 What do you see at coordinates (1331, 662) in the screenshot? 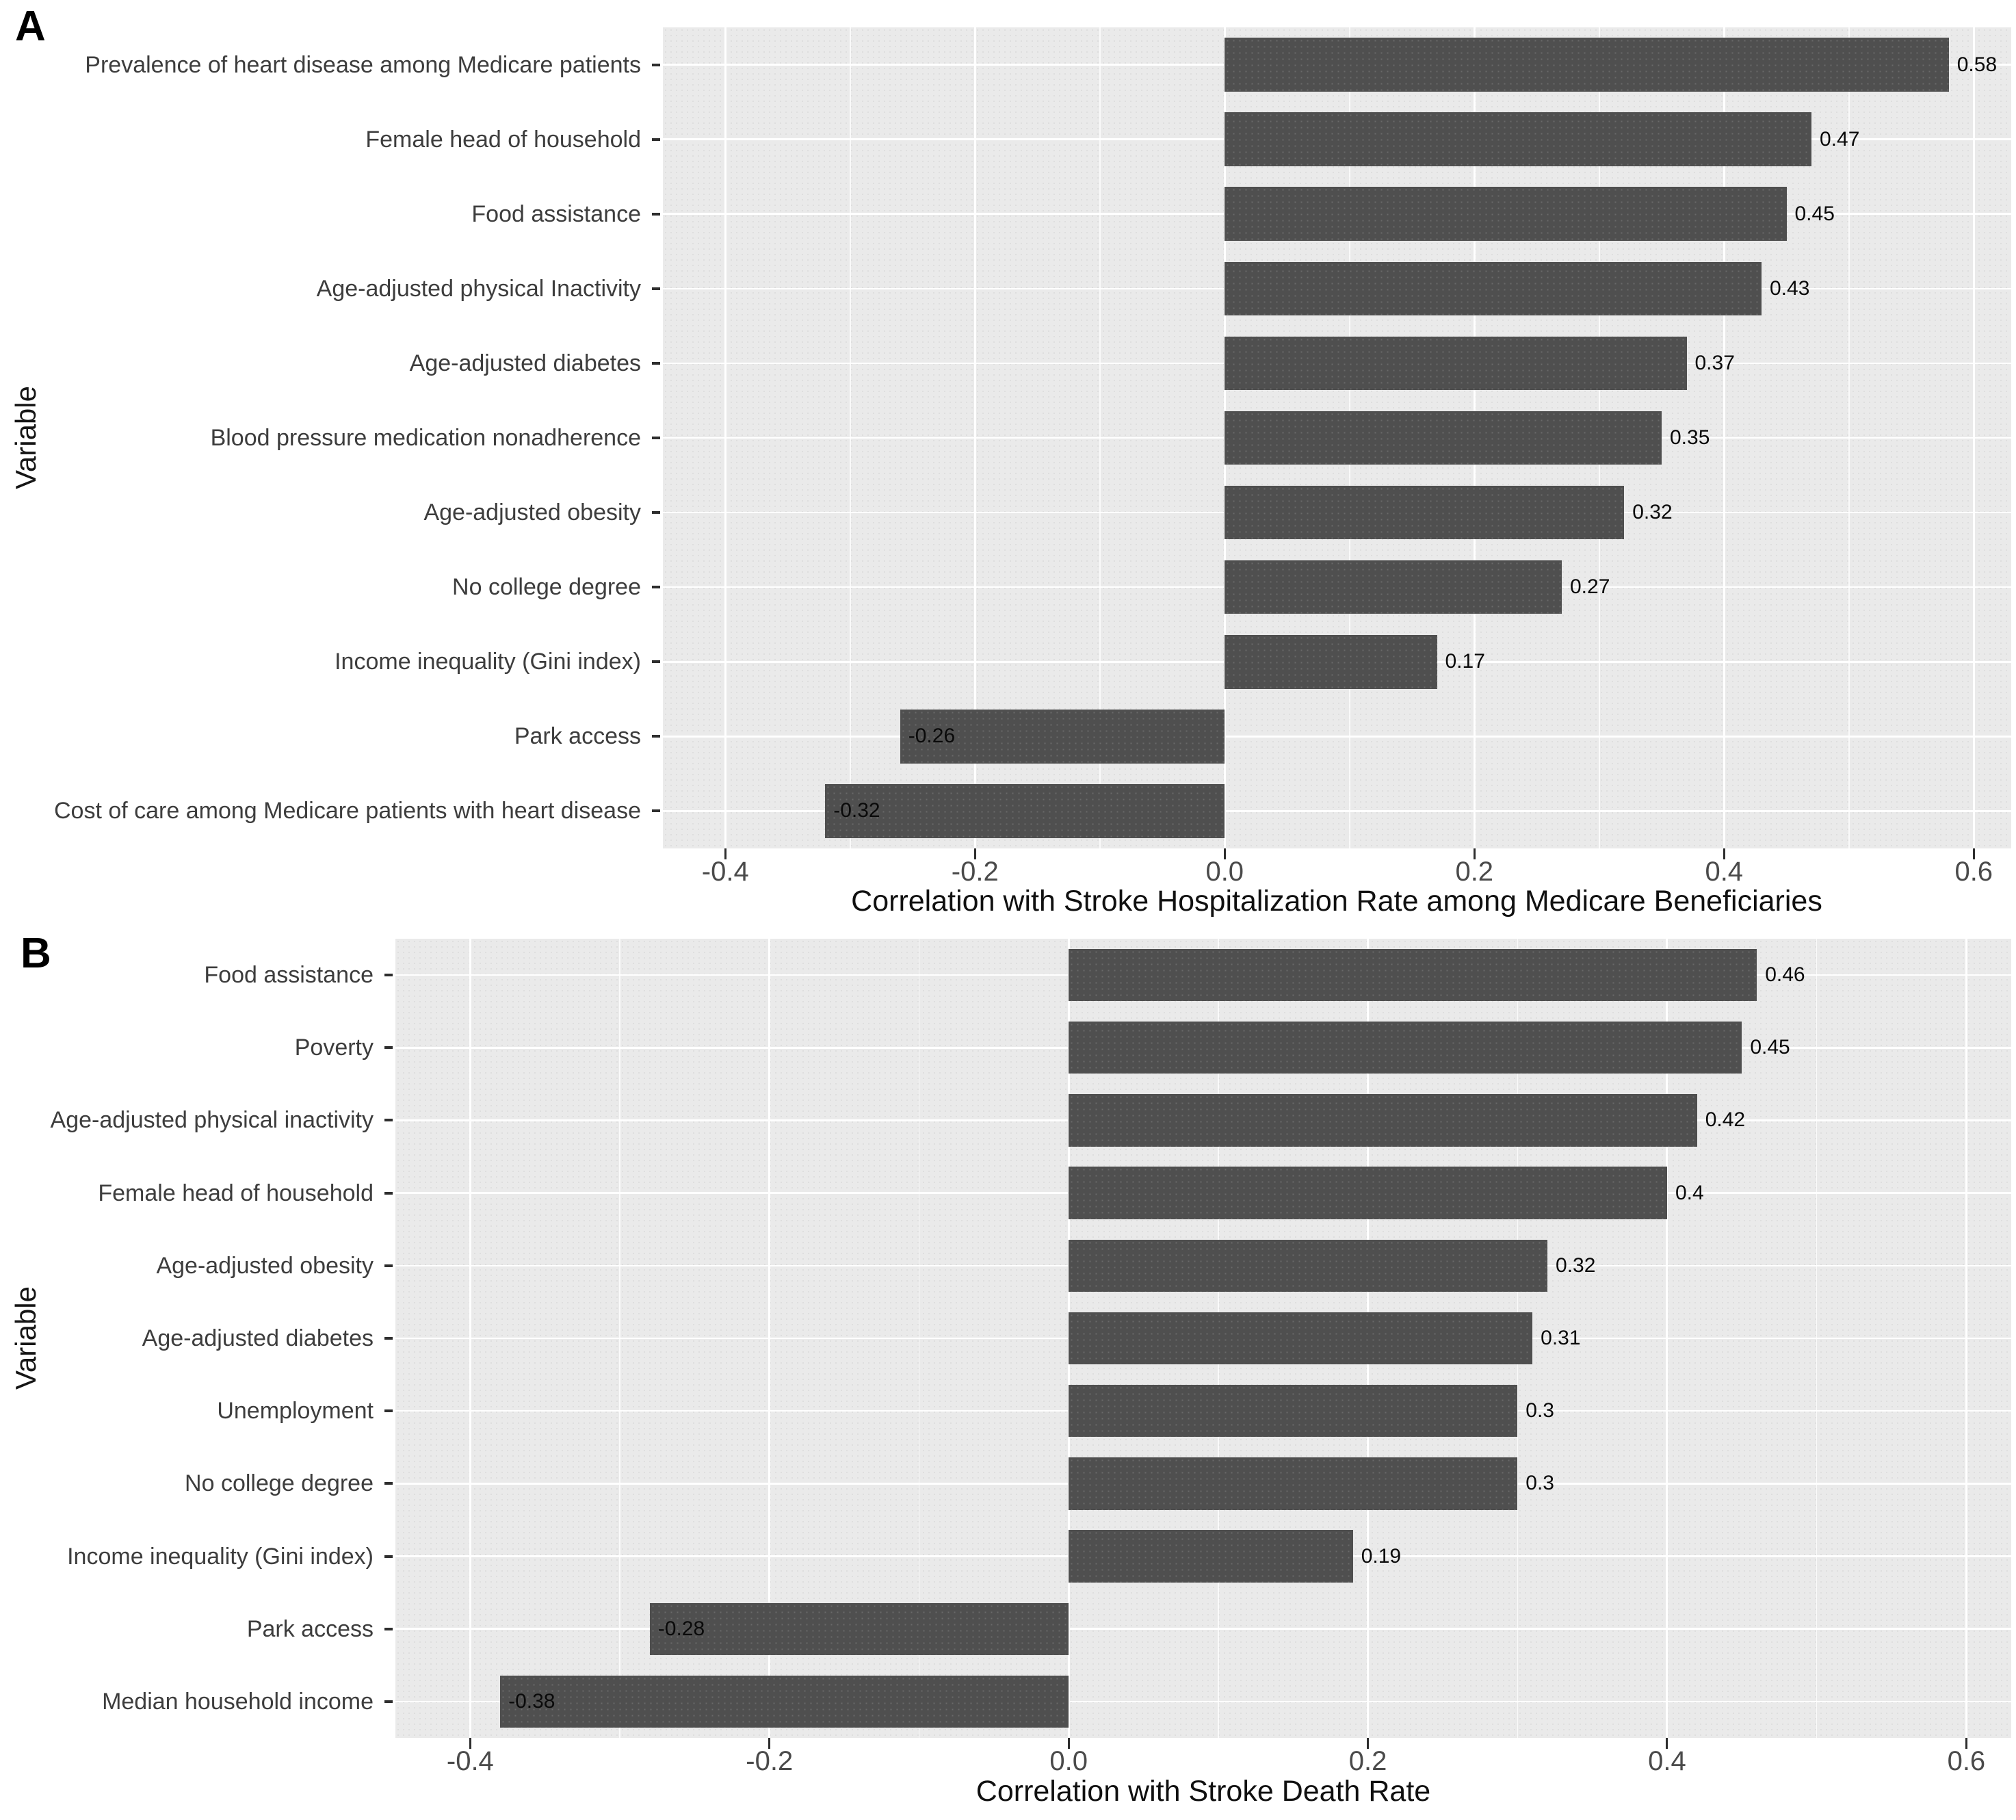
I see `bar-income-inequality-gini-index-` at bounding box center [1331, 662].